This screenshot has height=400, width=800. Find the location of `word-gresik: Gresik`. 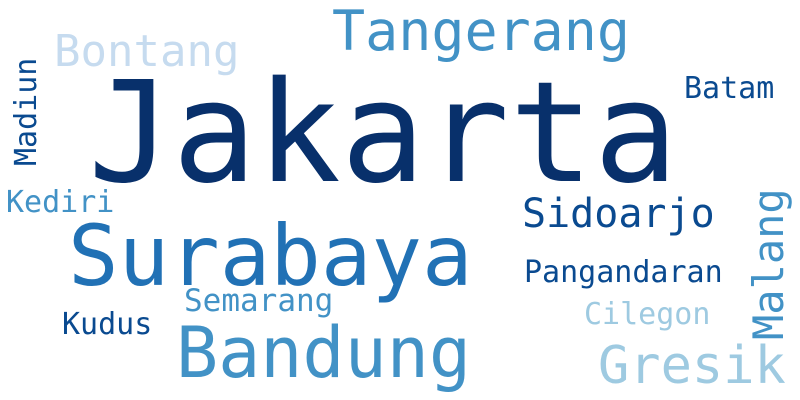

word-gresik: Gresik is located at coordinates (692, 366).